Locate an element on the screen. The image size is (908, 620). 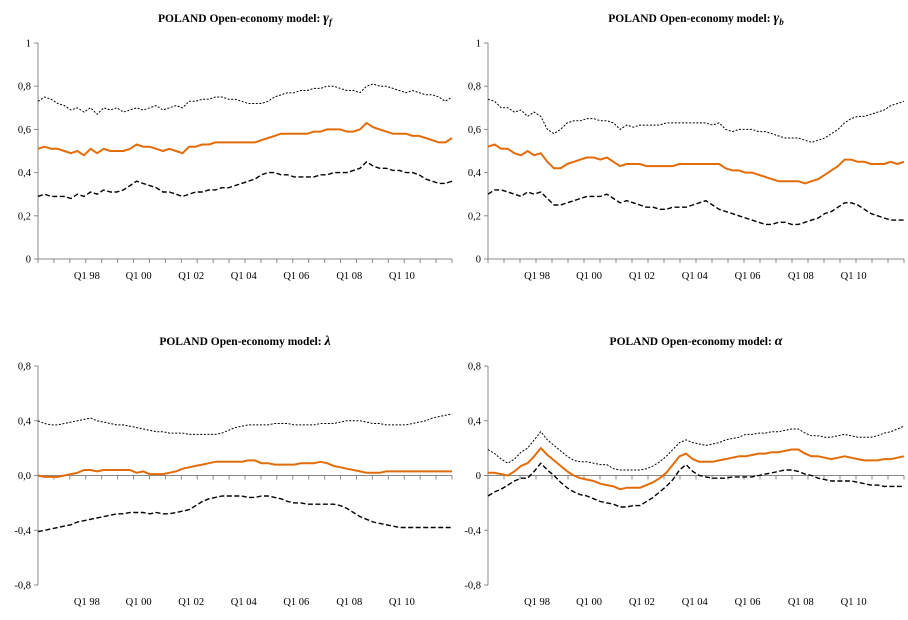
chart-title-subscript: b is located at coordinates (781, 22).